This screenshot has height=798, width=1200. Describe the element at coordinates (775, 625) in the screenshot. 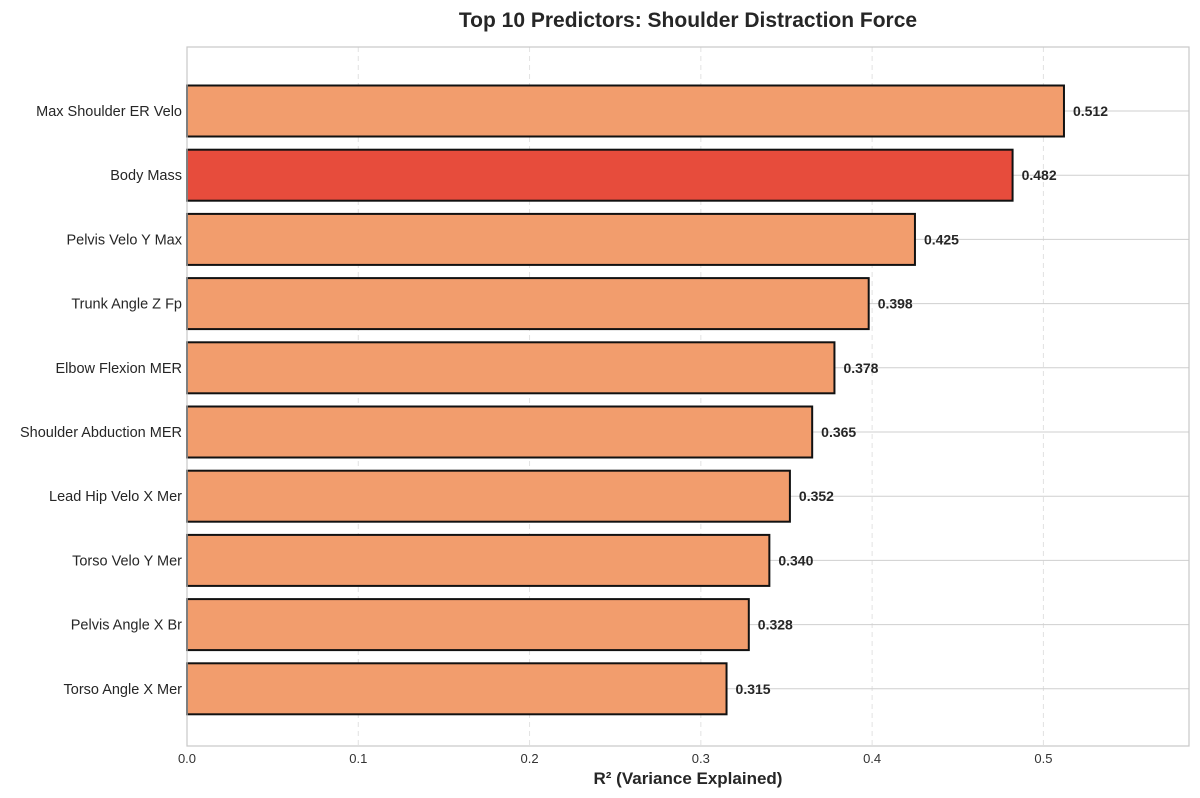

I see `bar-value-label: 0.328` at that location.